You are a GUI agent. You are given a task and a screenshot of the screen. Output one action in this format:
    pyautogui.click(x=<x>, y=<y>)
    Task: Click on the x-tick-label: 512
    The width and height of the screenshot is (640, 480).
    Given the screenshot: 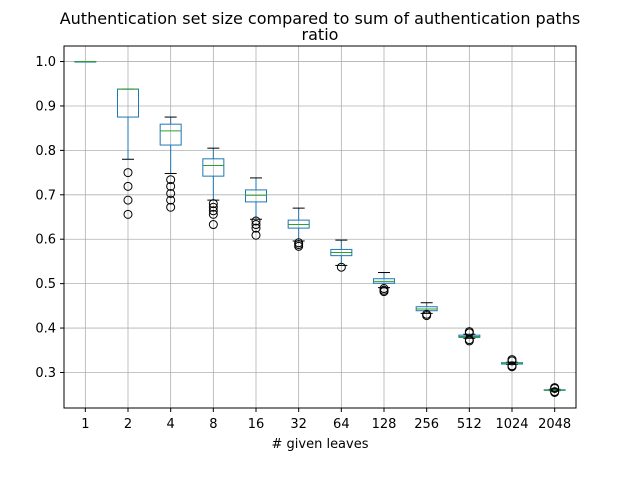 What is the action you would take?
    pyautogui.click(x=469, y=424)
    